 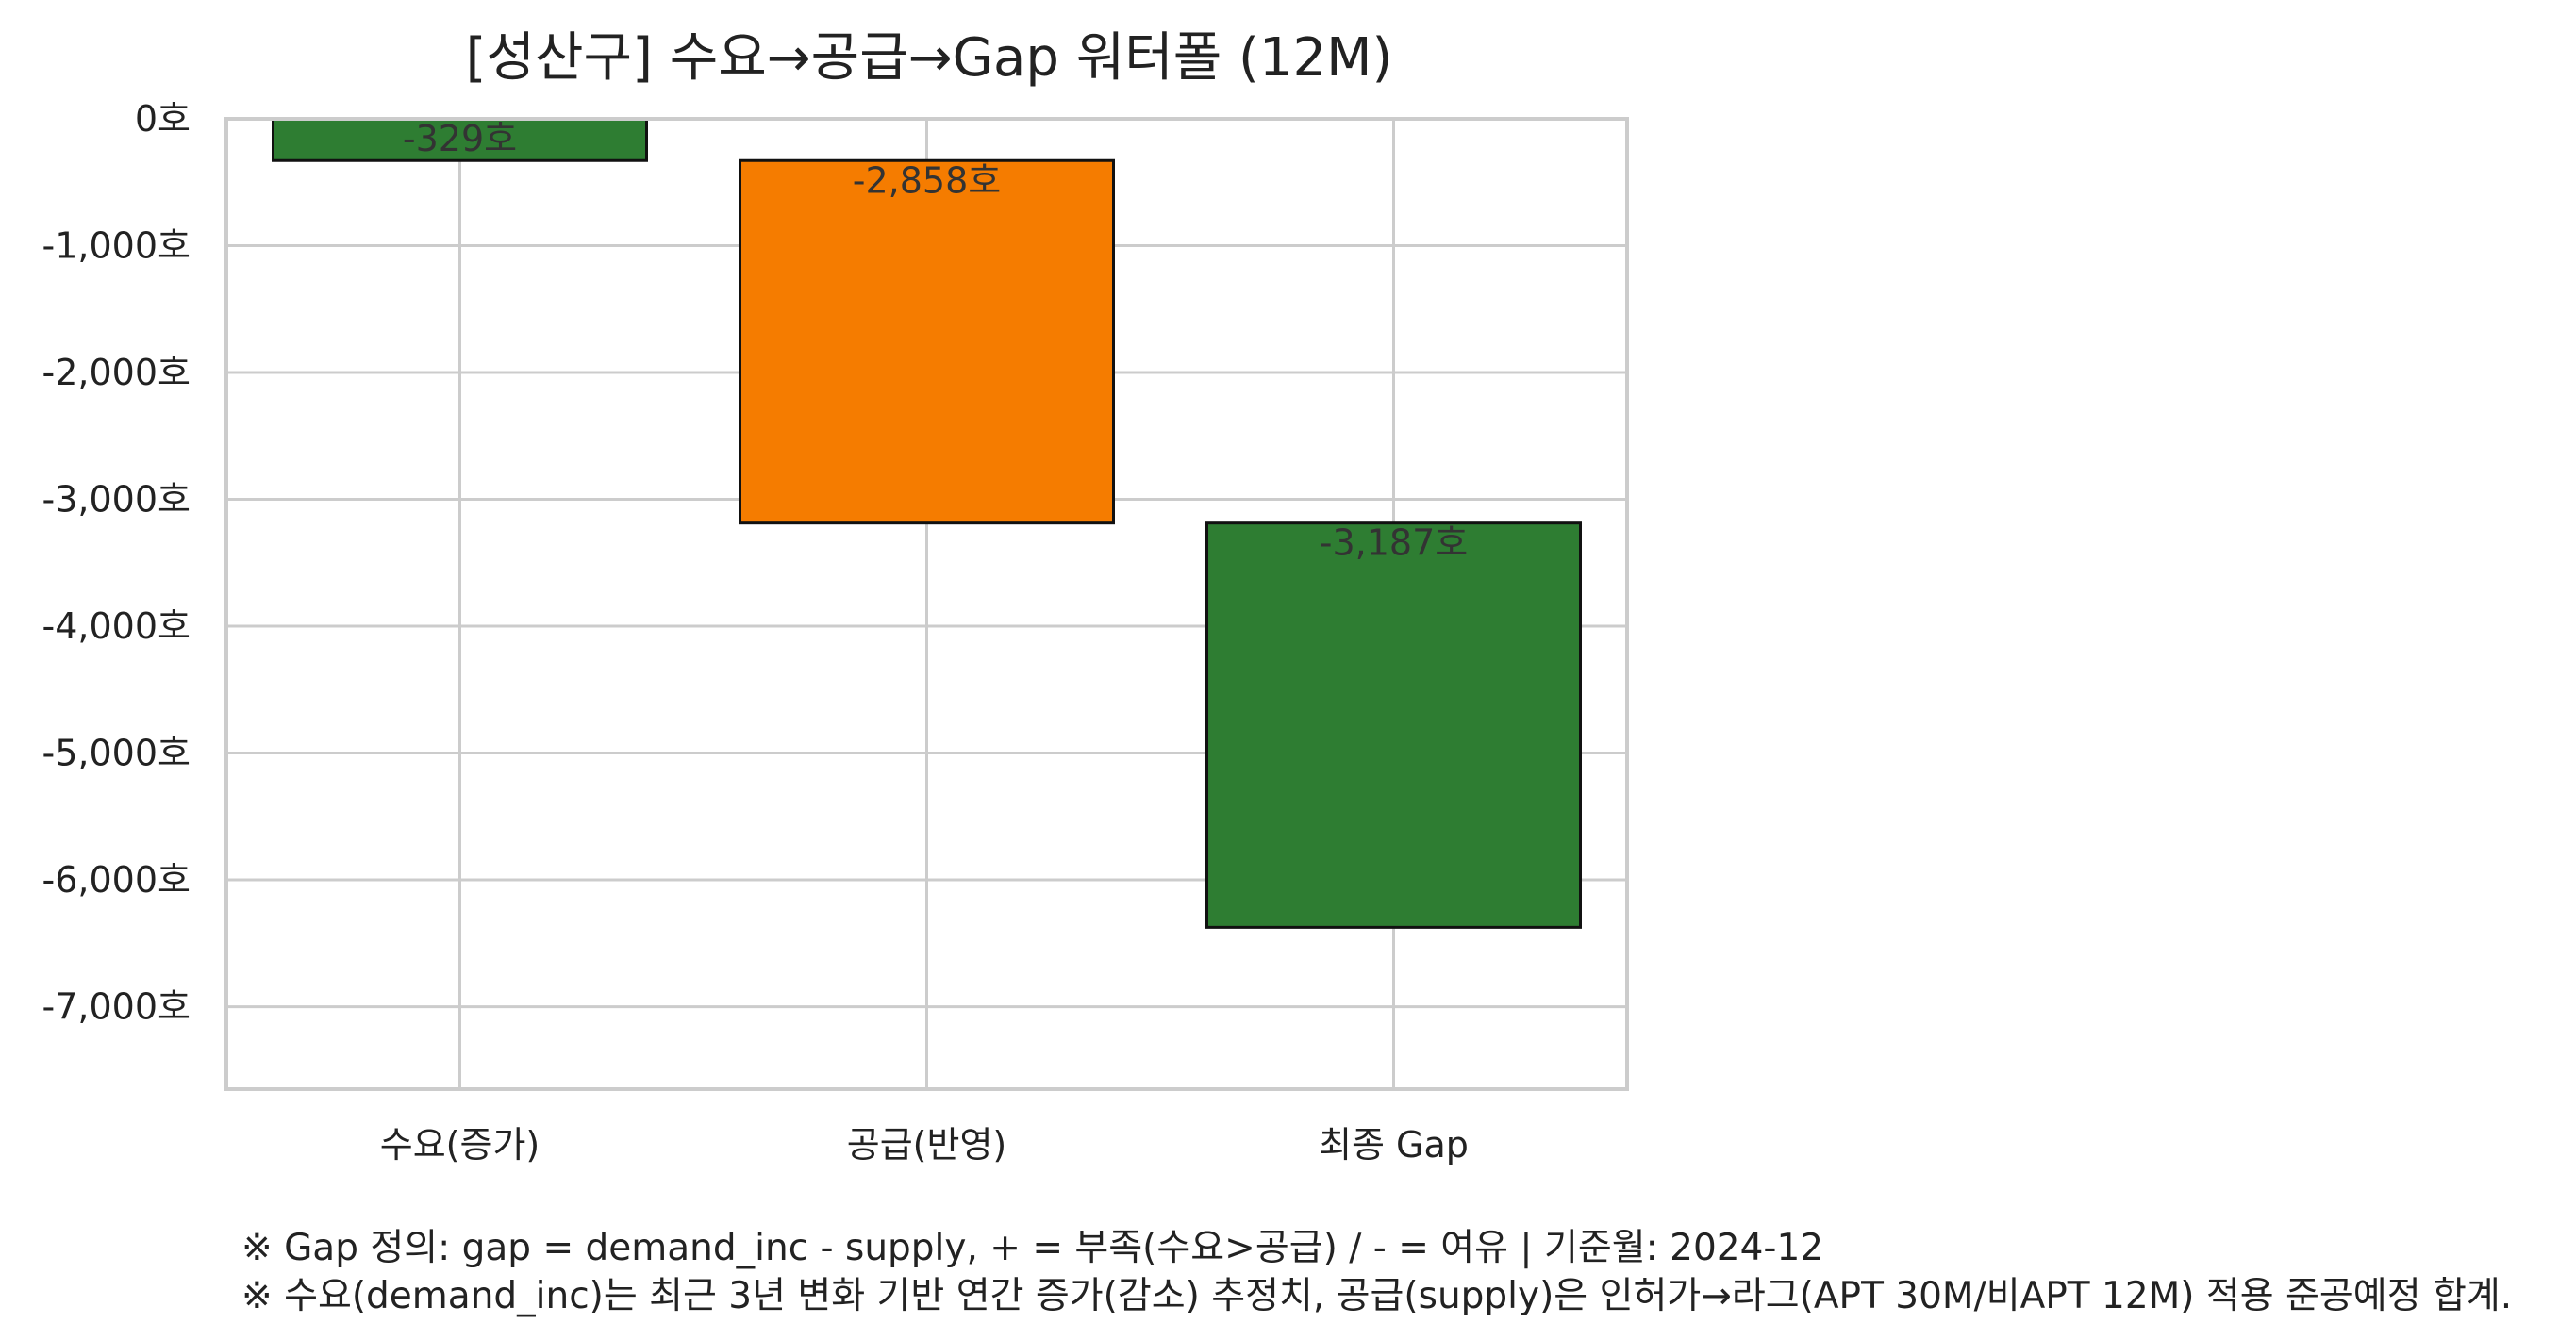 What do you see at coordinates (116, 880) in the screenshot?
I see `y-tick-label: -6,000호` at bounding box center [116, 880].